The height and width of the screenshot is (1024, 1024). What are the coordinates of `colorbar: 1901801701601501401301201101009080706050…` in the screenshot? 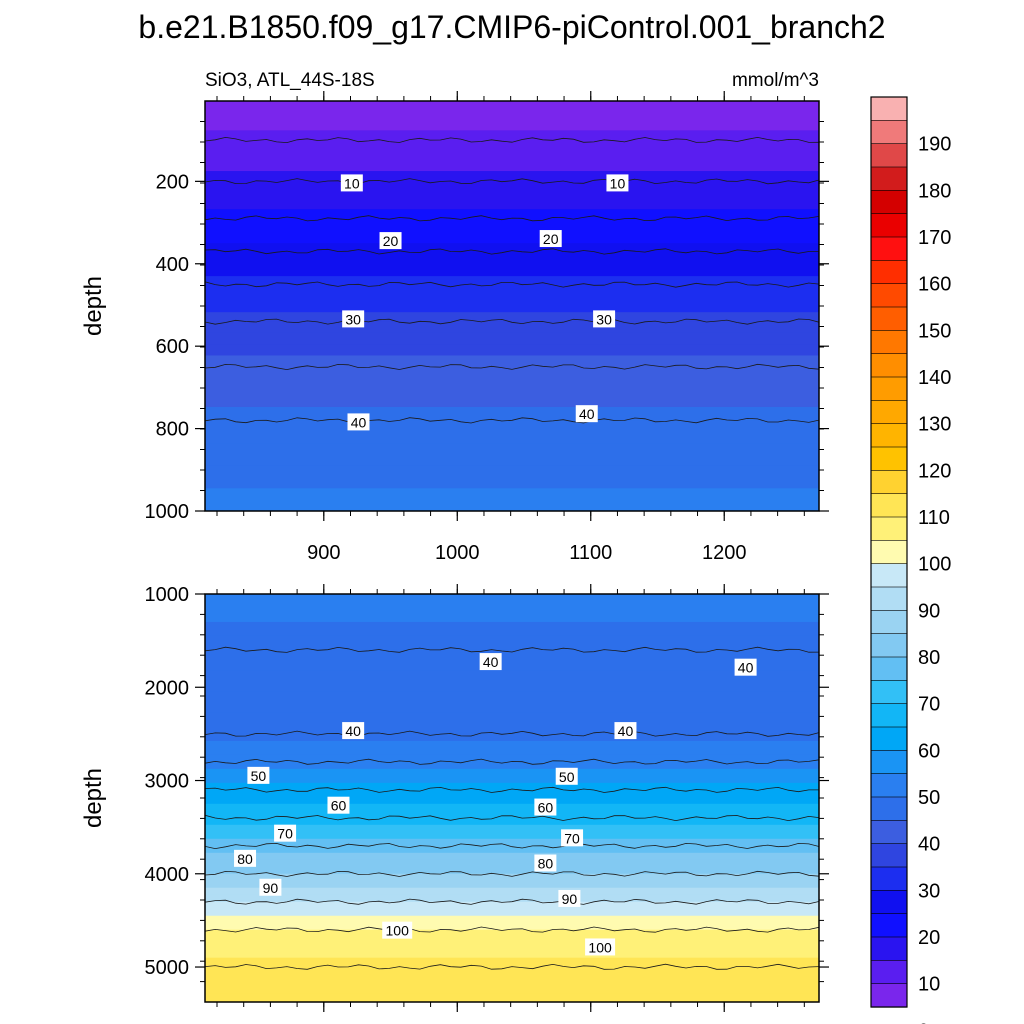 It's located at (910, 560).